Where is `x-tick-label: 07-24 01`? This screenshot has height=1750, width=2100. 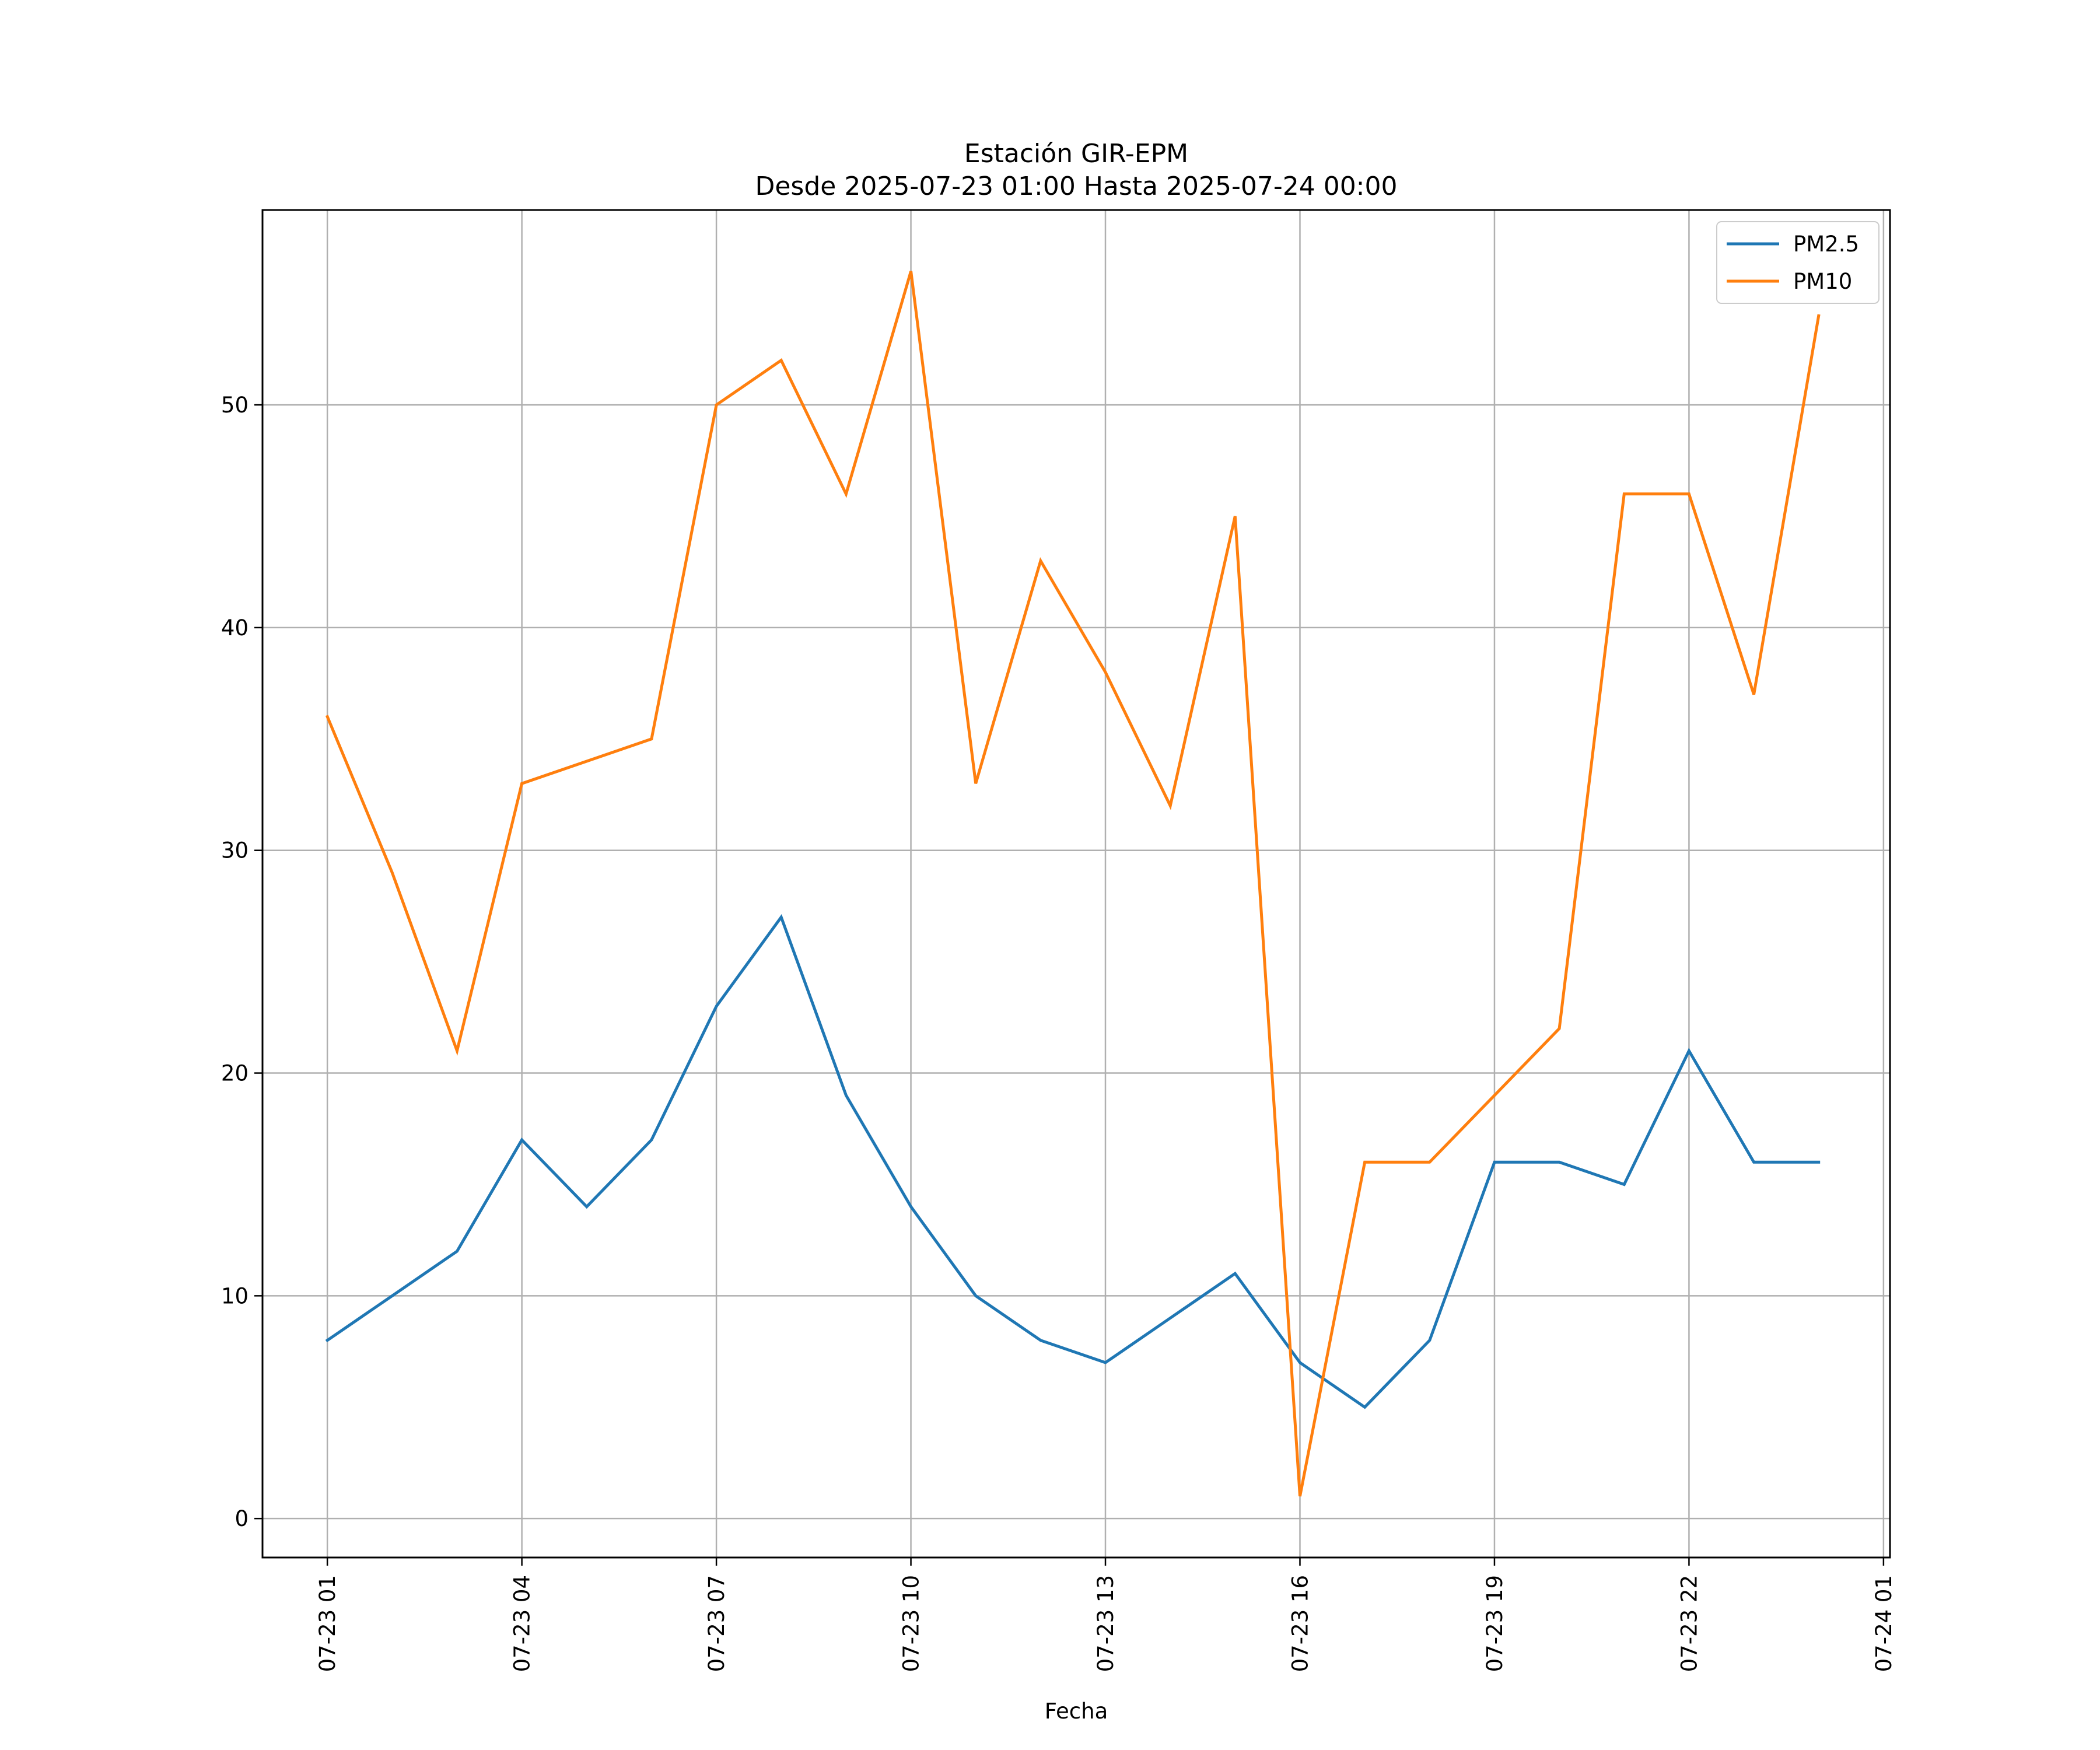 x-tick-label: 07-24 01 is located at coordinates (1883, 1623).